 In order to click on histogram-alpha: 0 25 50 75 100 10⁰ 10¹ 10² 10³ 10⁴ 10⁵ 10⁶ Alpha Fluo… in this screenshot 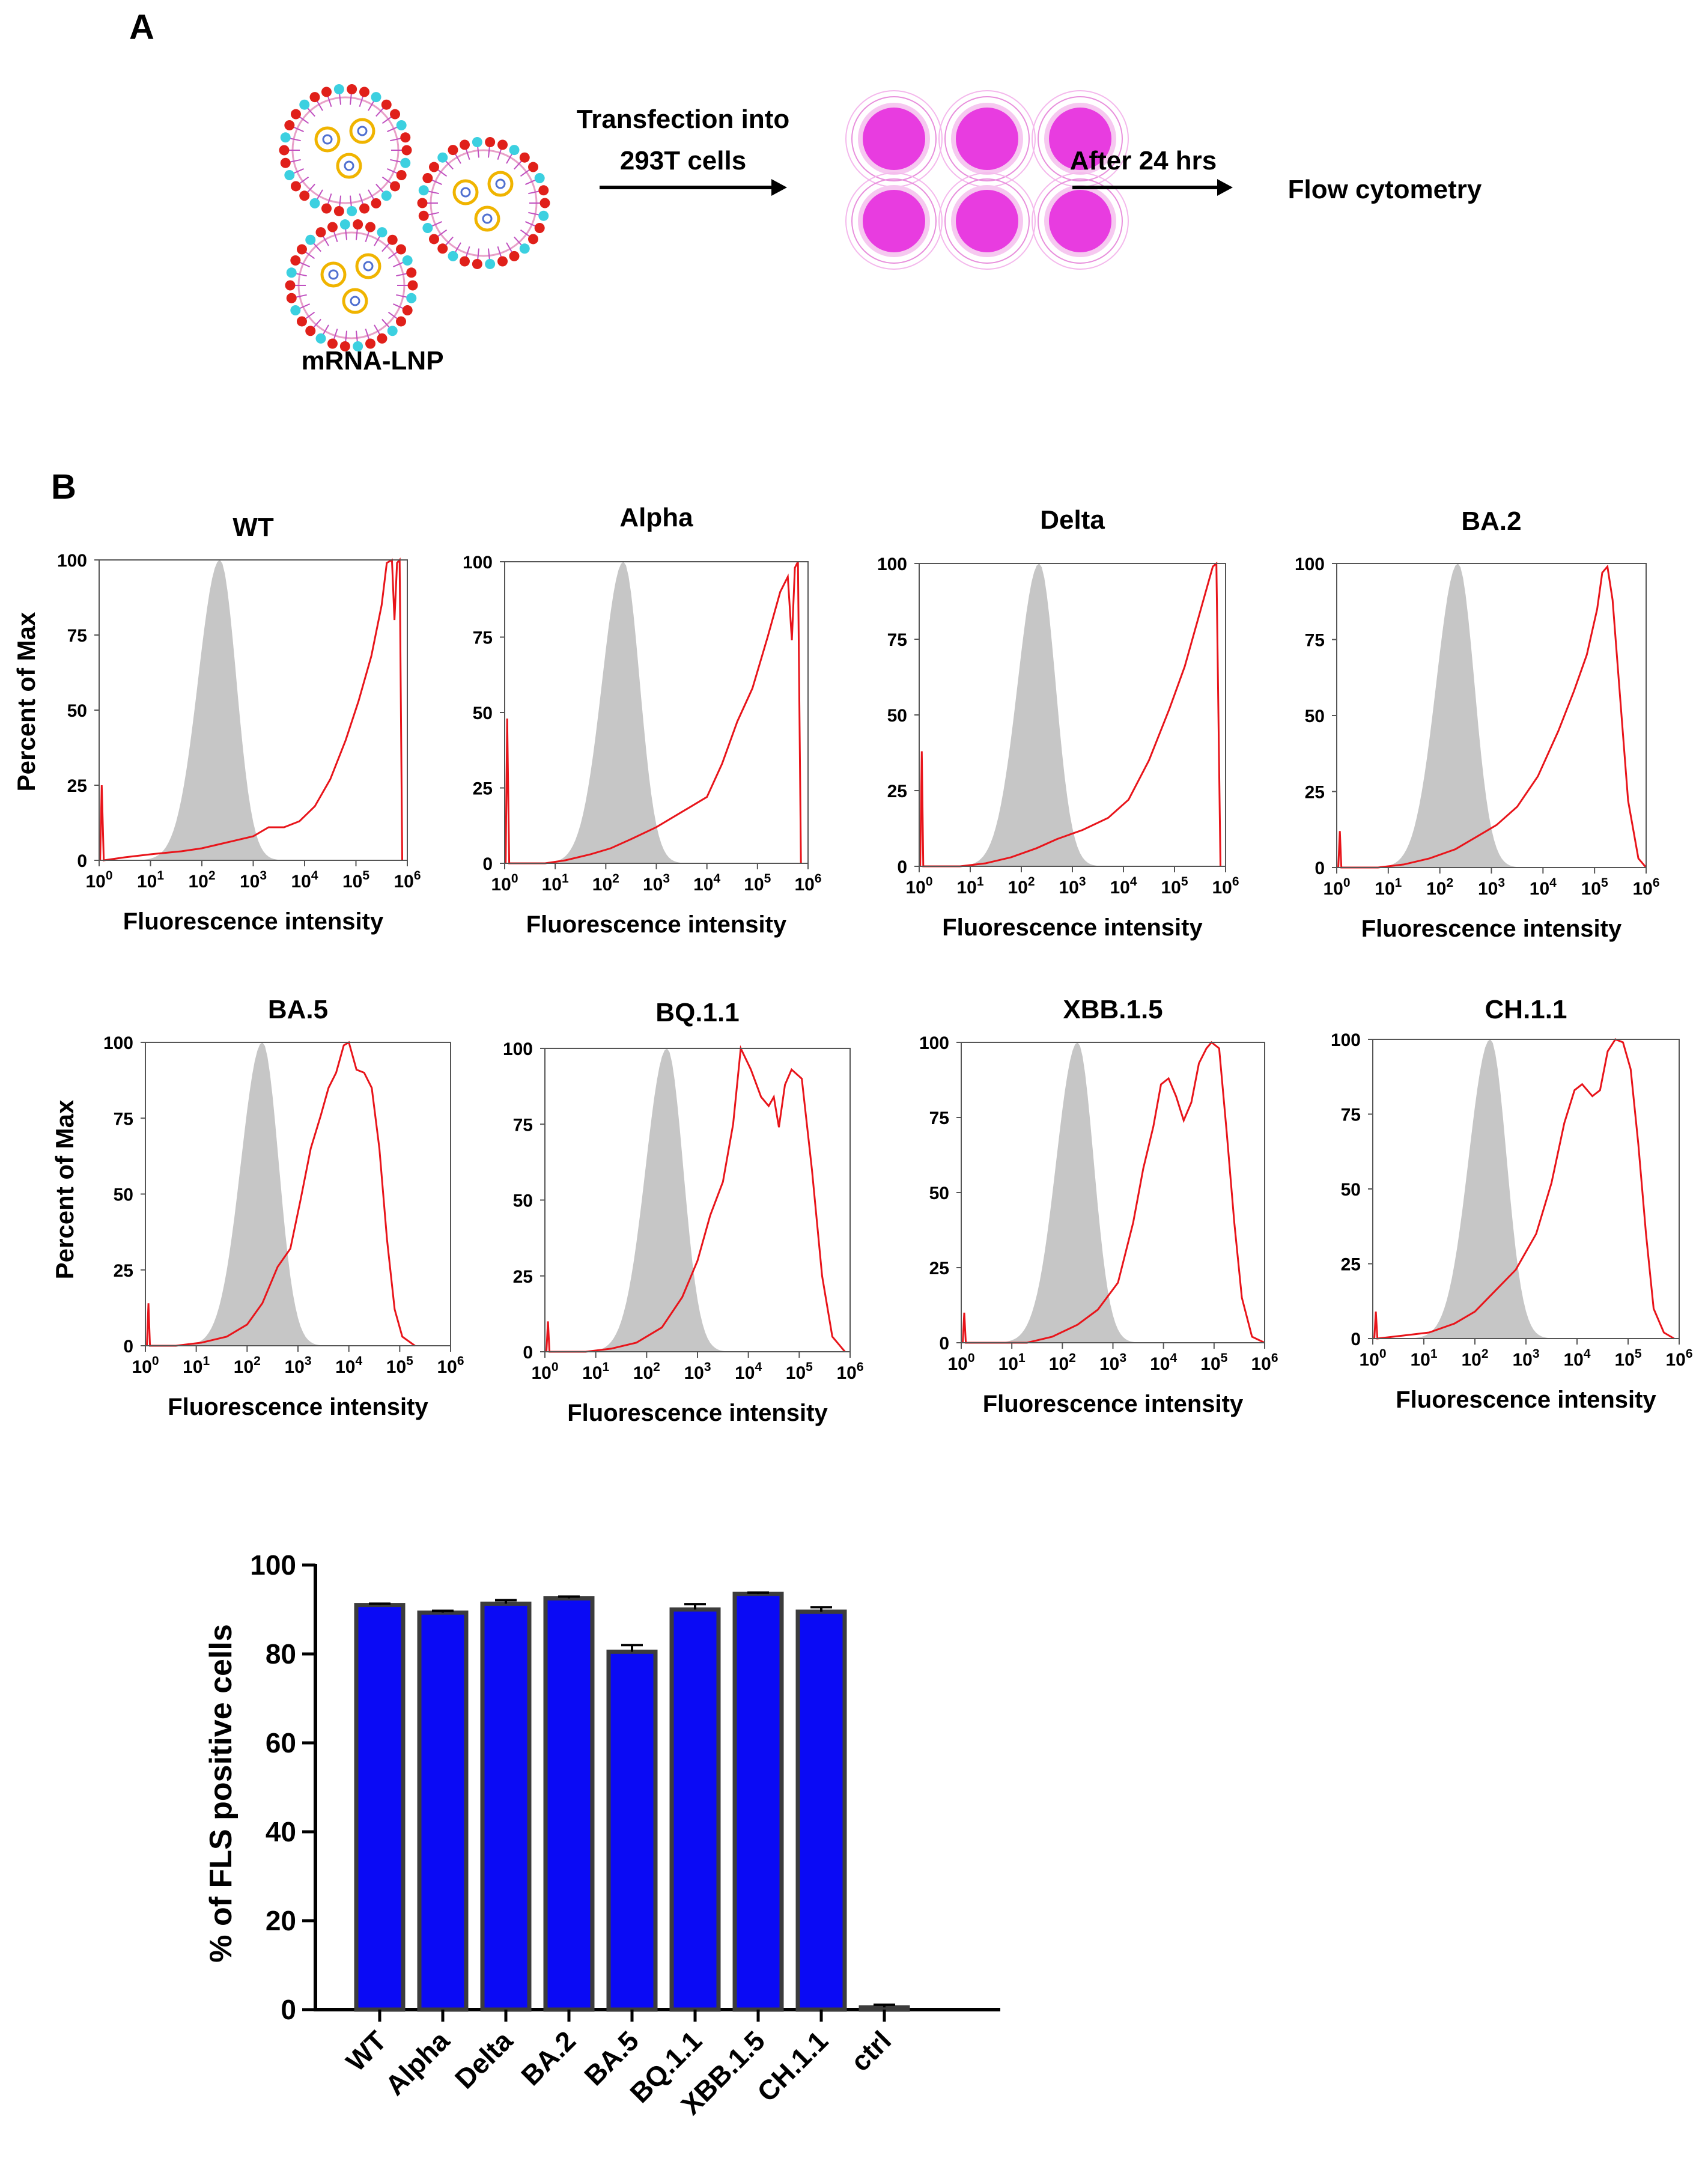, I will do `click(642, 720)`.